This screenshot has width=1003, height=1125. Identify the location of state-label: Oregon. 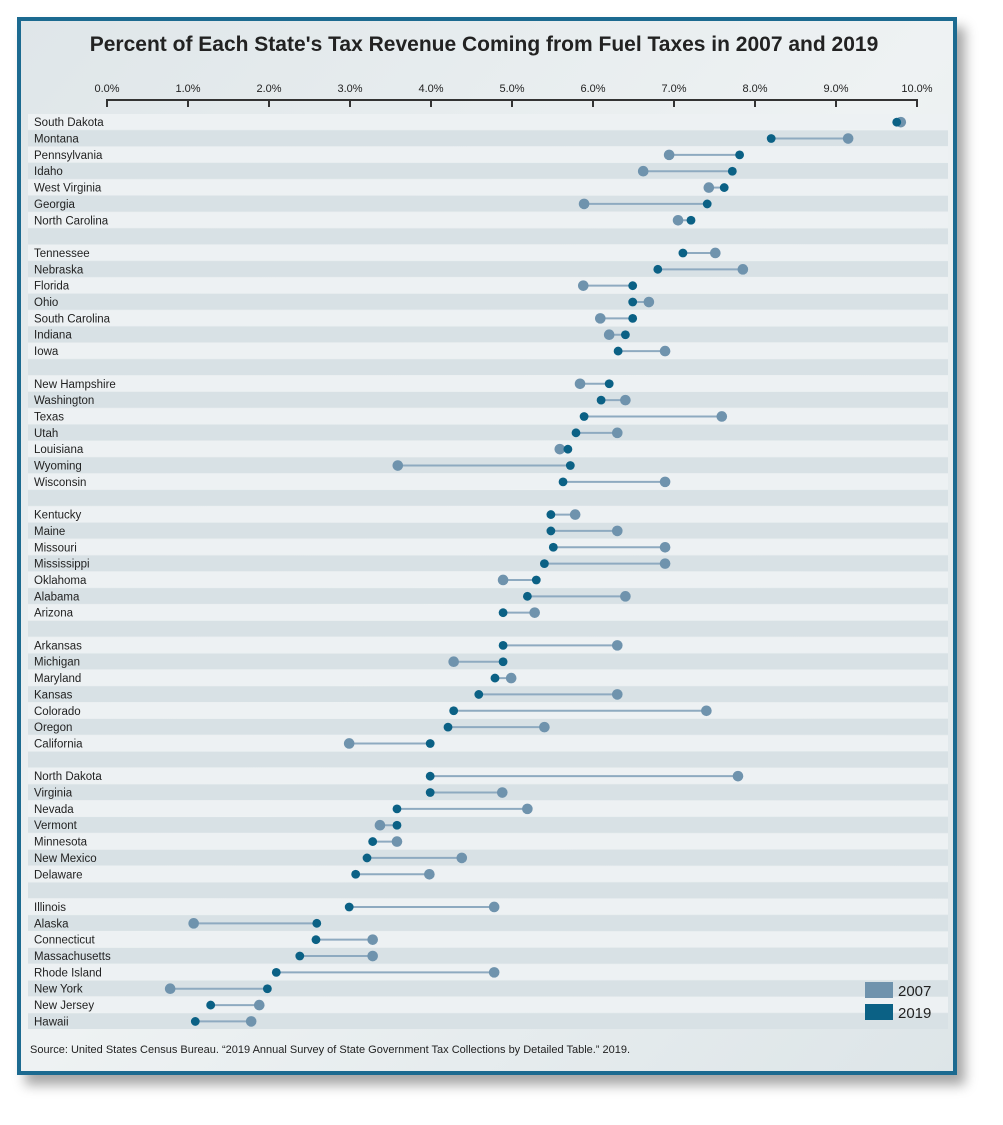
(53, 728).